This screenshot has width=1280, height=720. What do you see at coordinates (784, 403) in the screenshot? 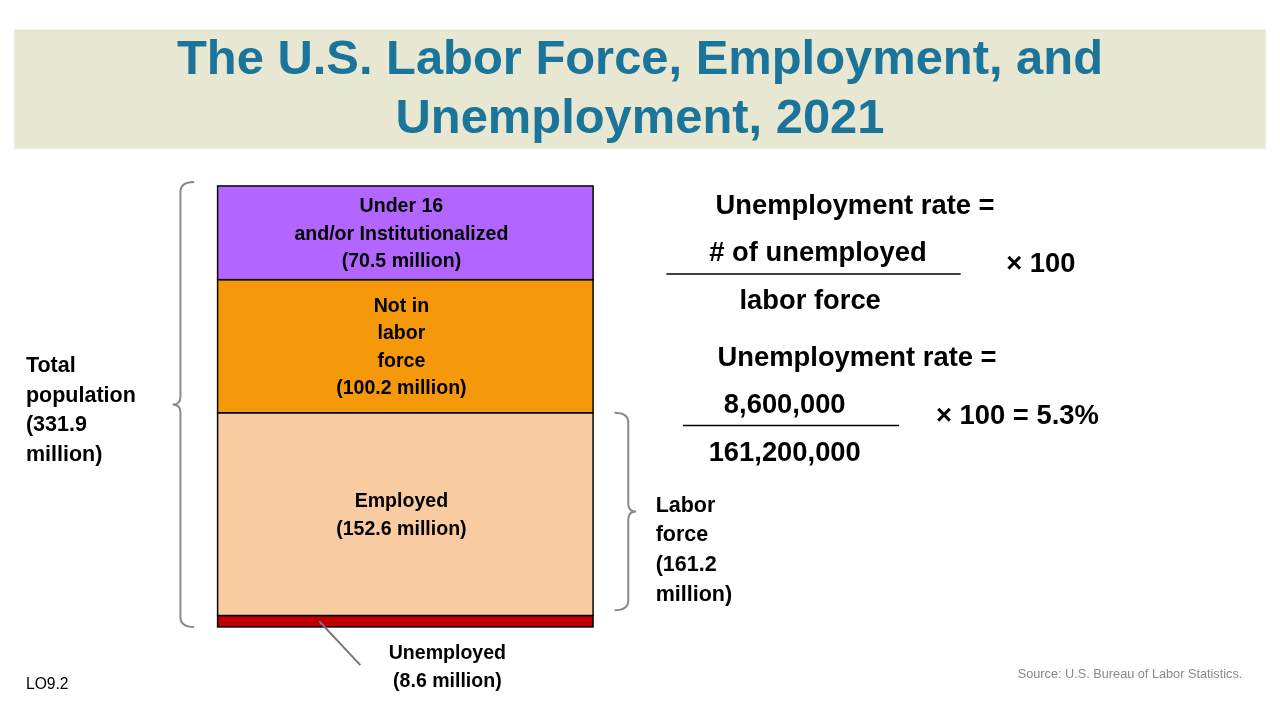
I see `text: 8,600,000` at bounding box center [784, 403].